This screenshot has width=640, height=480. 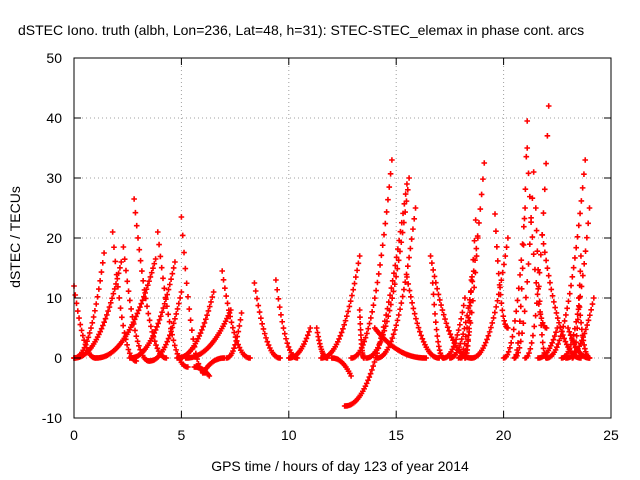 I want to click on y-tick-label: 0, so click(x=58, y=358).